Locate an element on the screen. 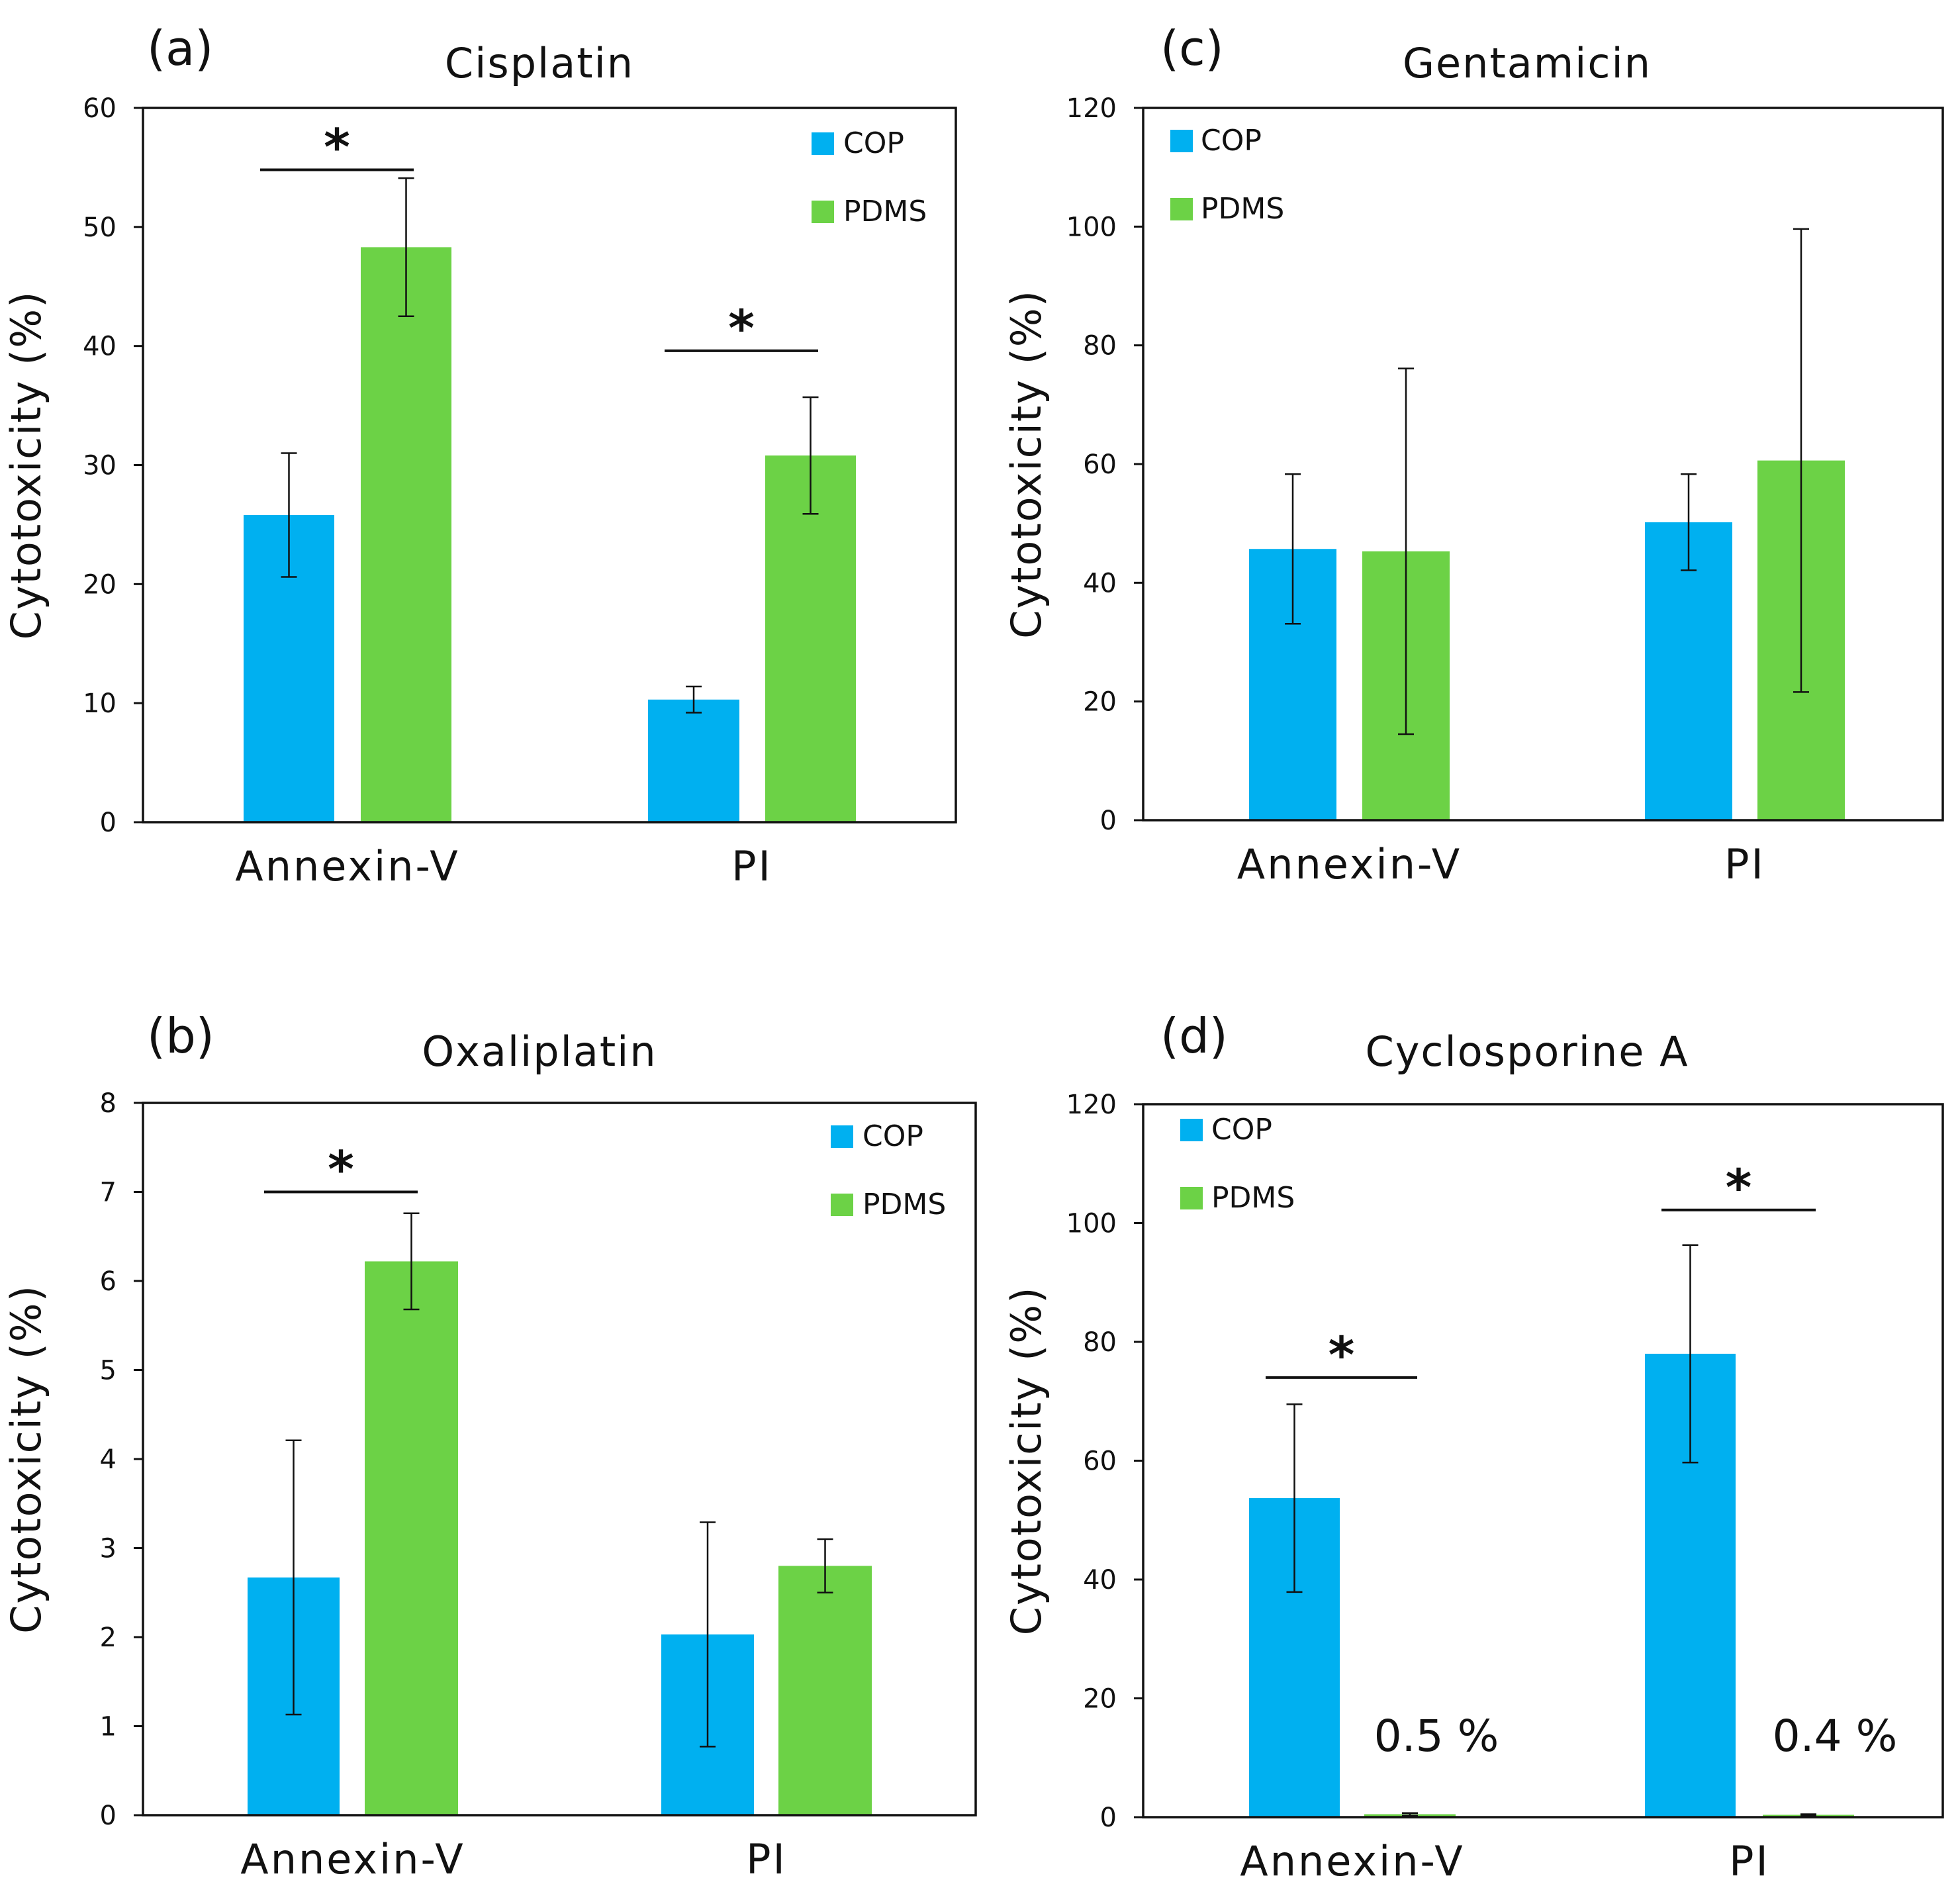 The width and height of the screenshot is (1960, 1890). y-tick-label: 10 is located at coordinates (100, 704).